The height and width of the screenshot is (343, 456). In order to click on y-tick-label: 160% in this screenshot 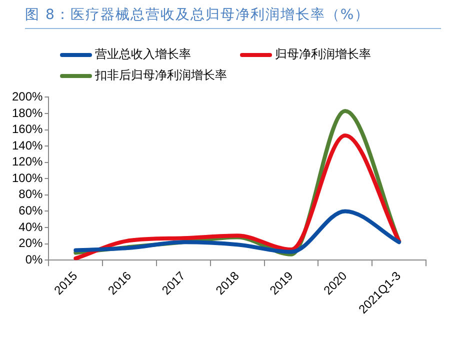, I will do `click(28, 129)`.